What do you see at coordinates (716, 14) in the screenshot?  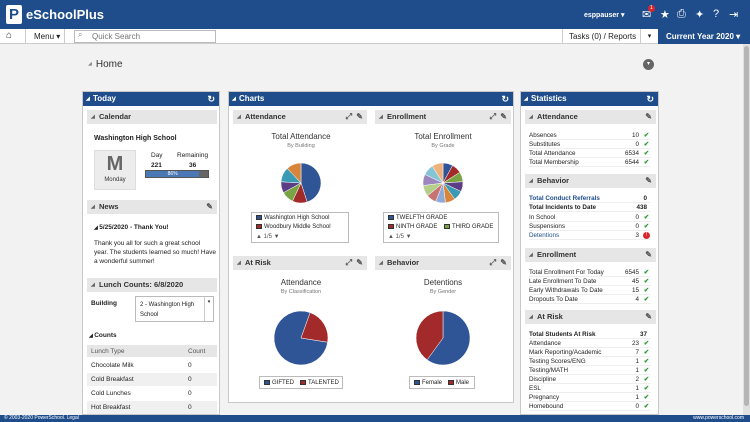 I see `help-icon: ?` at bounding box center [716, 14].